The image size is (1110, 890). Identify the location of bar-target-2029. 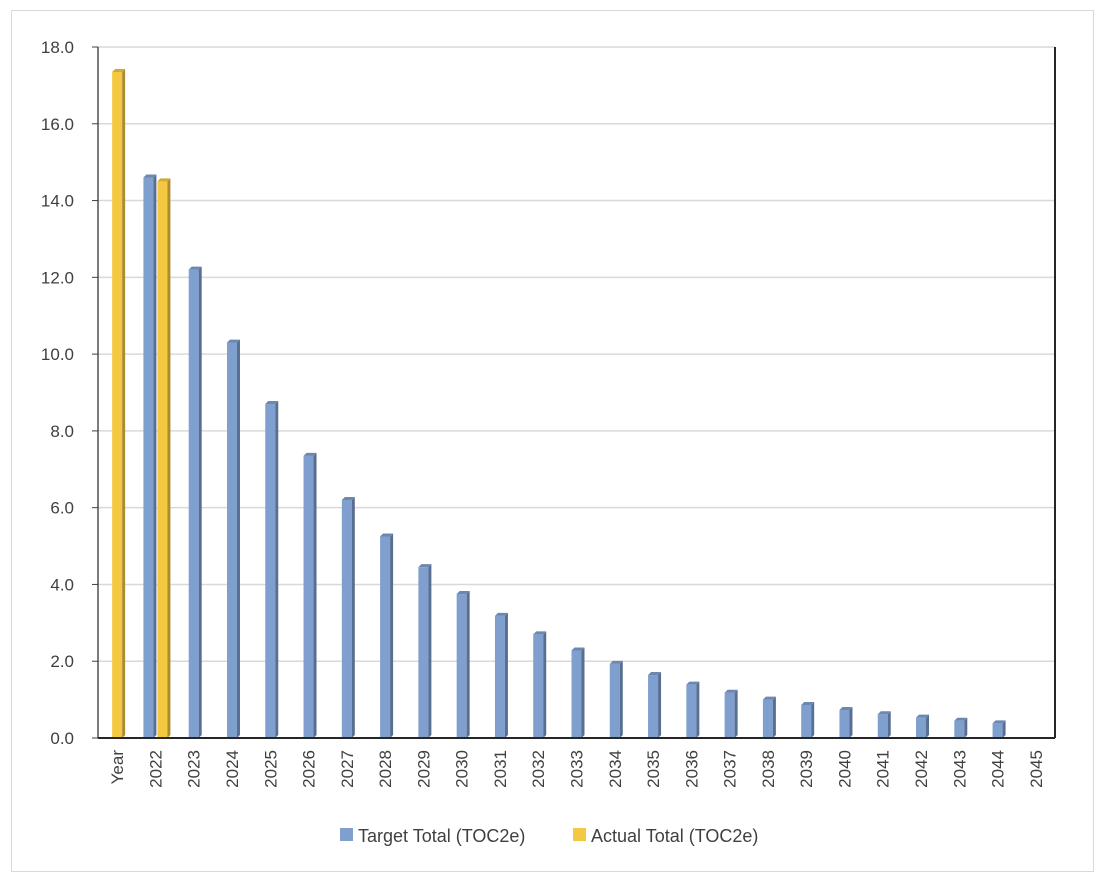
(425, 651).